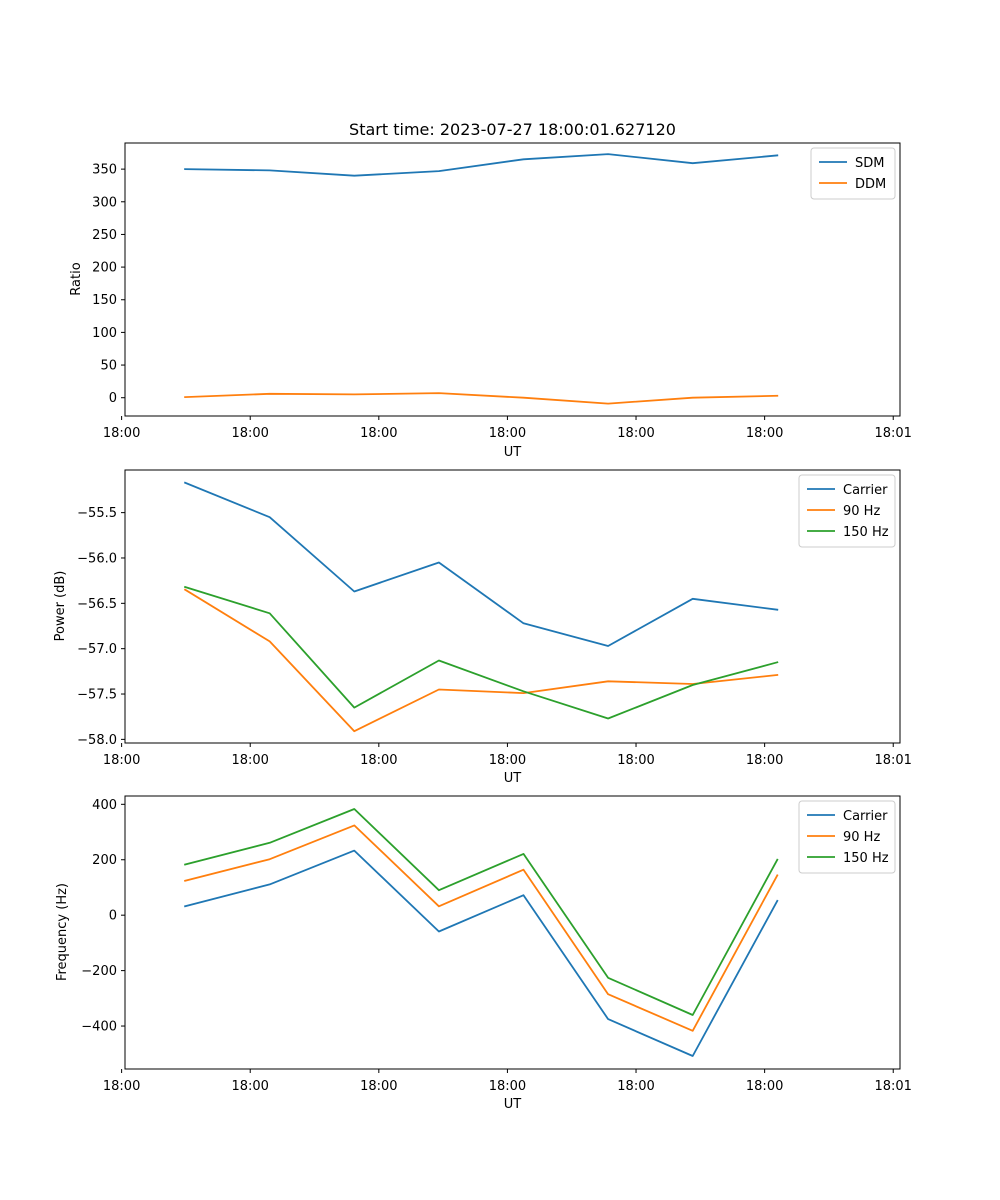 The image size is (1000, 1200). Describe the element at coordinates (62, 932) in the screenshot. I see `y-axis-label: Frequency (Hz)` at that location.